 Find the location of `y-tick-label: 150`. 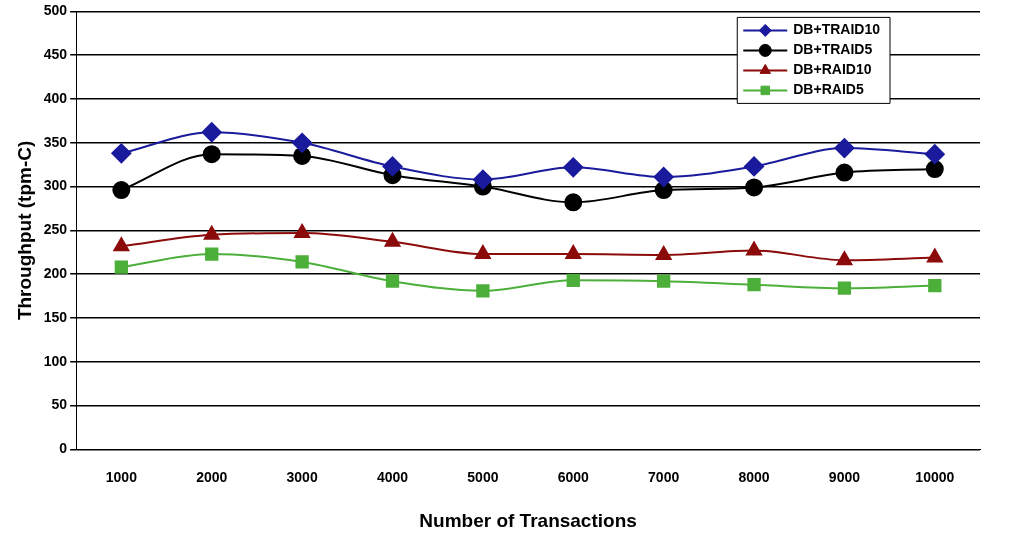

y-tick-label: 150 is located at coordinates (55, 316).